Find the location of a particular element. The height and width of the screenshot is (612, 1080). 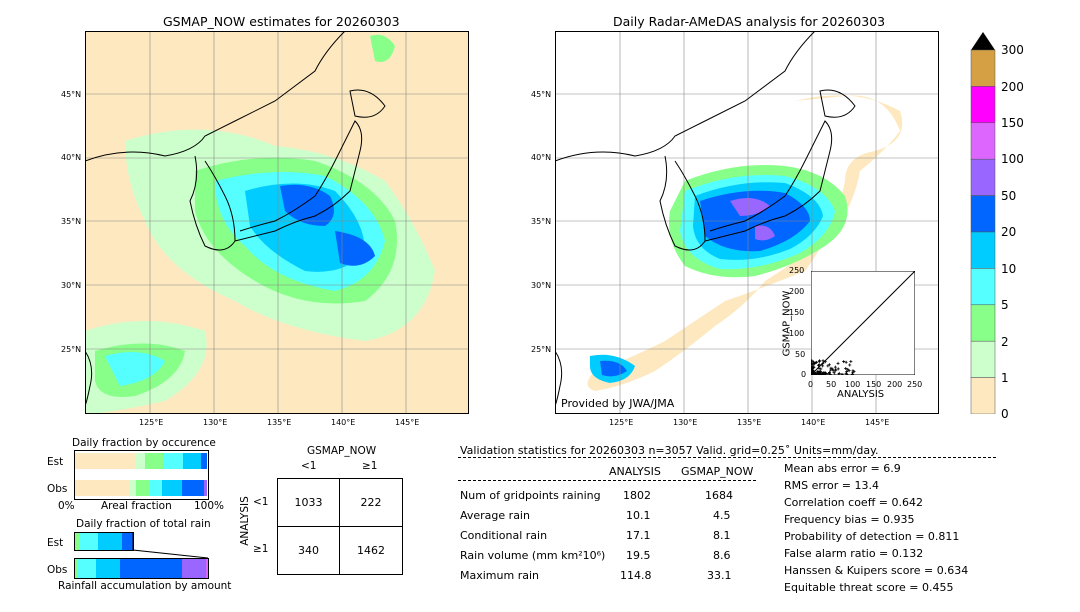

occurrence-title: Daily fraction by occurence is located at coordinates (144, 443).